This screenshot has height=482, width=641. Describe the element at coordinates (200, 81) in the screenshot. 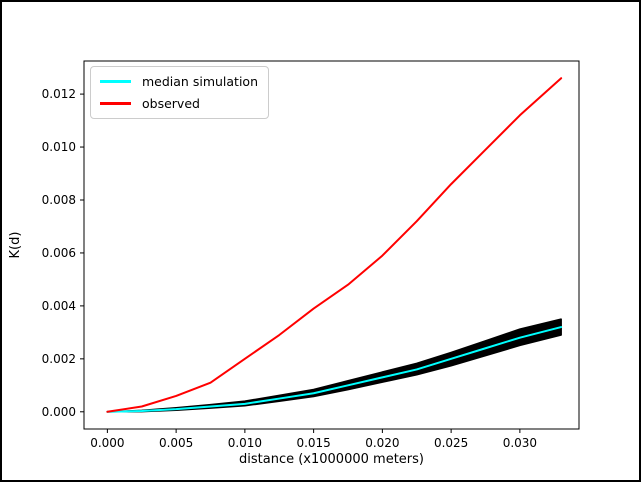

I see `legend-label-median-simulation: median simulation` at that location.